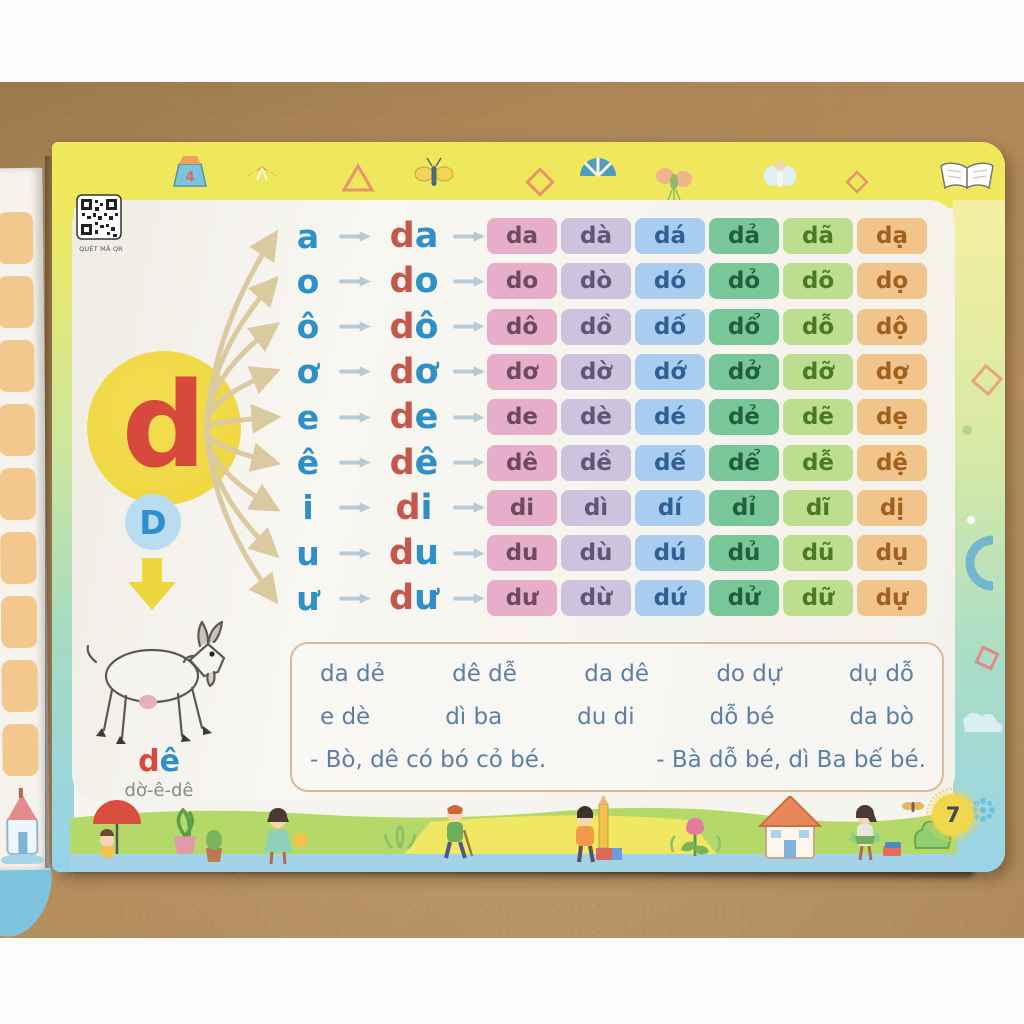  I want to click on tone-cell: dư, so click(522, 598).